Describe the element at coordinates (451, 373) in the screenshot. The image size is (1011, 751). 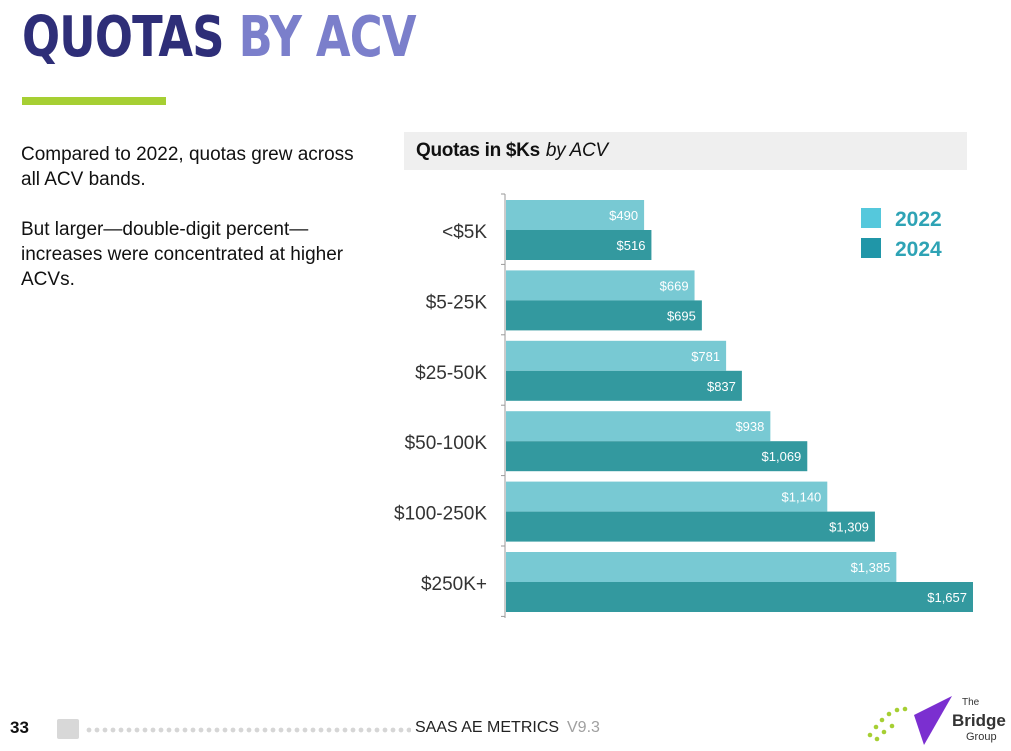
I see `category-label: $25-50K` at that location.